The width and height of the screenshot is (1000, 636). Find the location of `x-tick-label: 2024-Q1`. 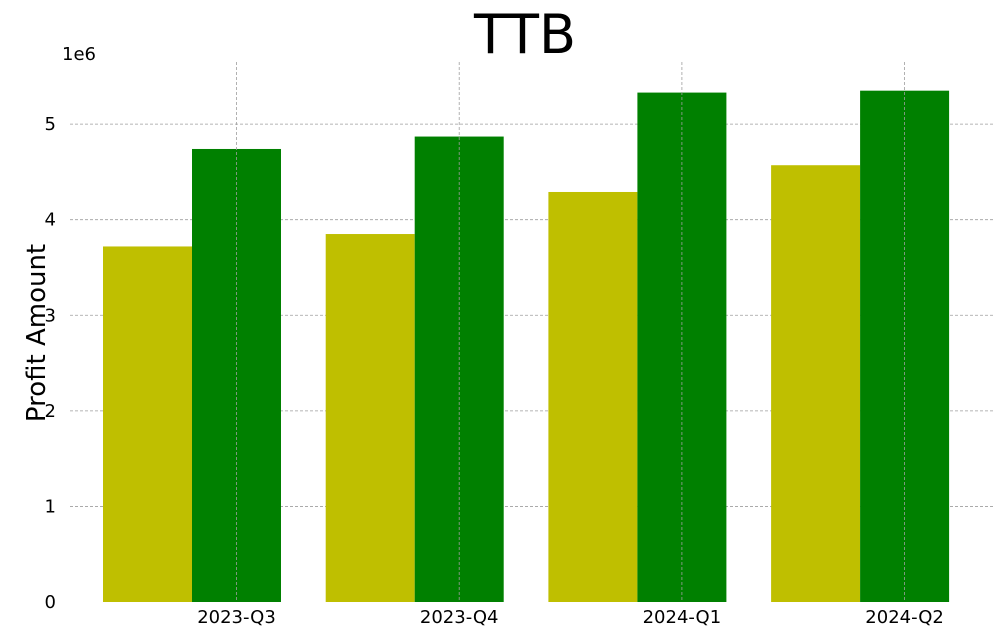

x-tick-label: 2024-Q1 is located at coordinates (682, 617).